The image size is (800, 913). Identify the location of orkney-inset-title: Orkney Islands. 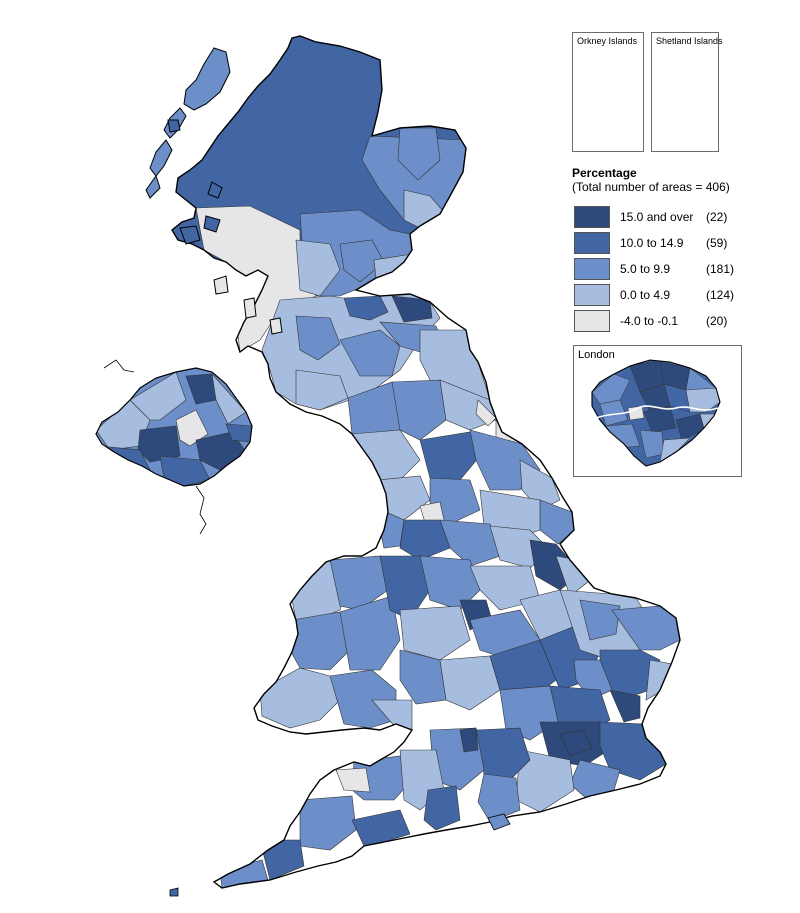
(607, 41).